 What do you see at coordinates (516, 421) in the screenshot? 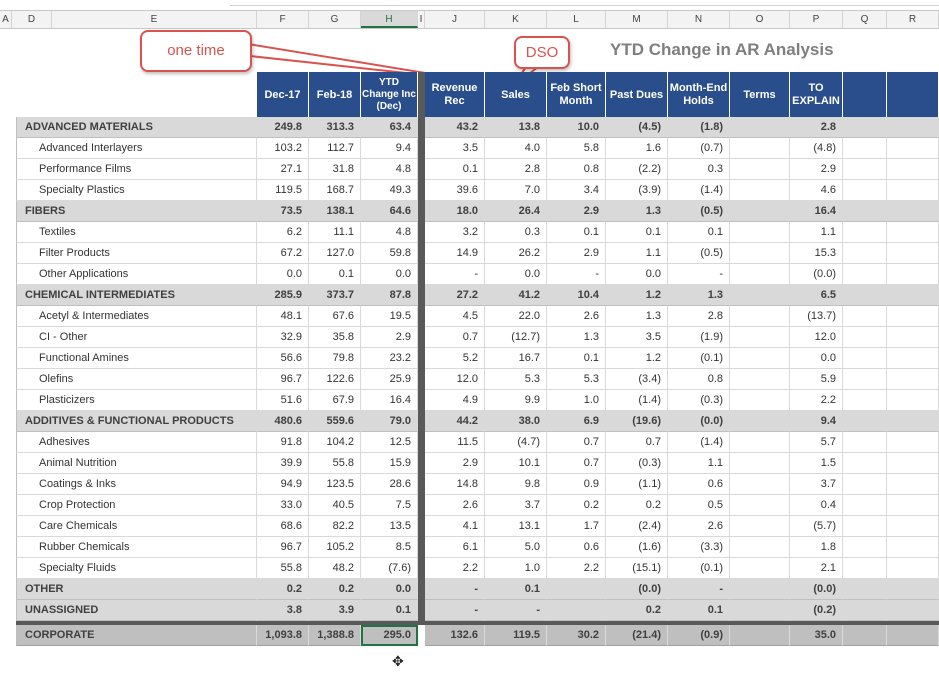
I see `cell-sales: 38.0` at bounding box center [516, 421].